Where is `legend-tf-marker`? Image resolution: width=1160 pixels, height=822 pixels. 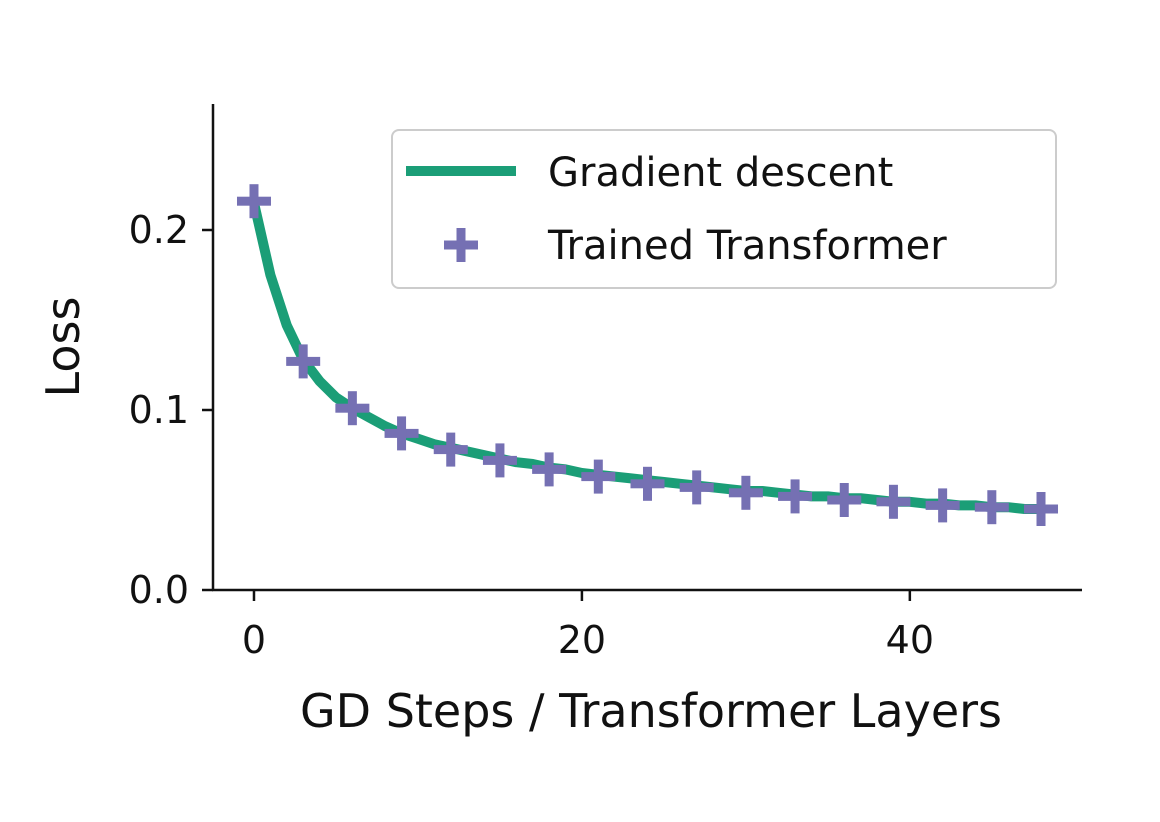
legend-tf-marker is located at coordinates (461, 245).